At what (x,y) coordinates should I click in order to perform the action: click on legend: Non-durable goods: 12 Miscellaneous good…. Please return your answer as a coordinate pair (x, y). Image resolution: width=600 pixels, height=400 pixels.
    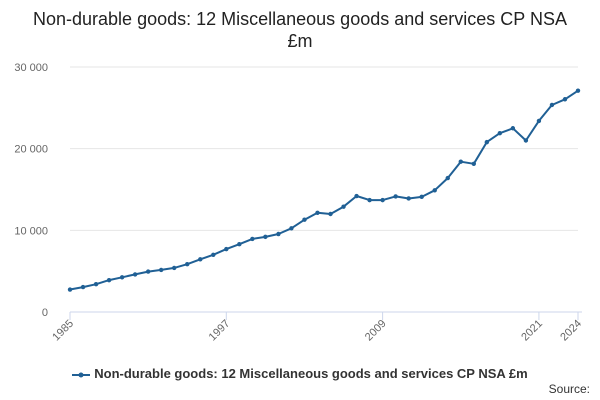
    Looking at the image, I should click on (300, 373).